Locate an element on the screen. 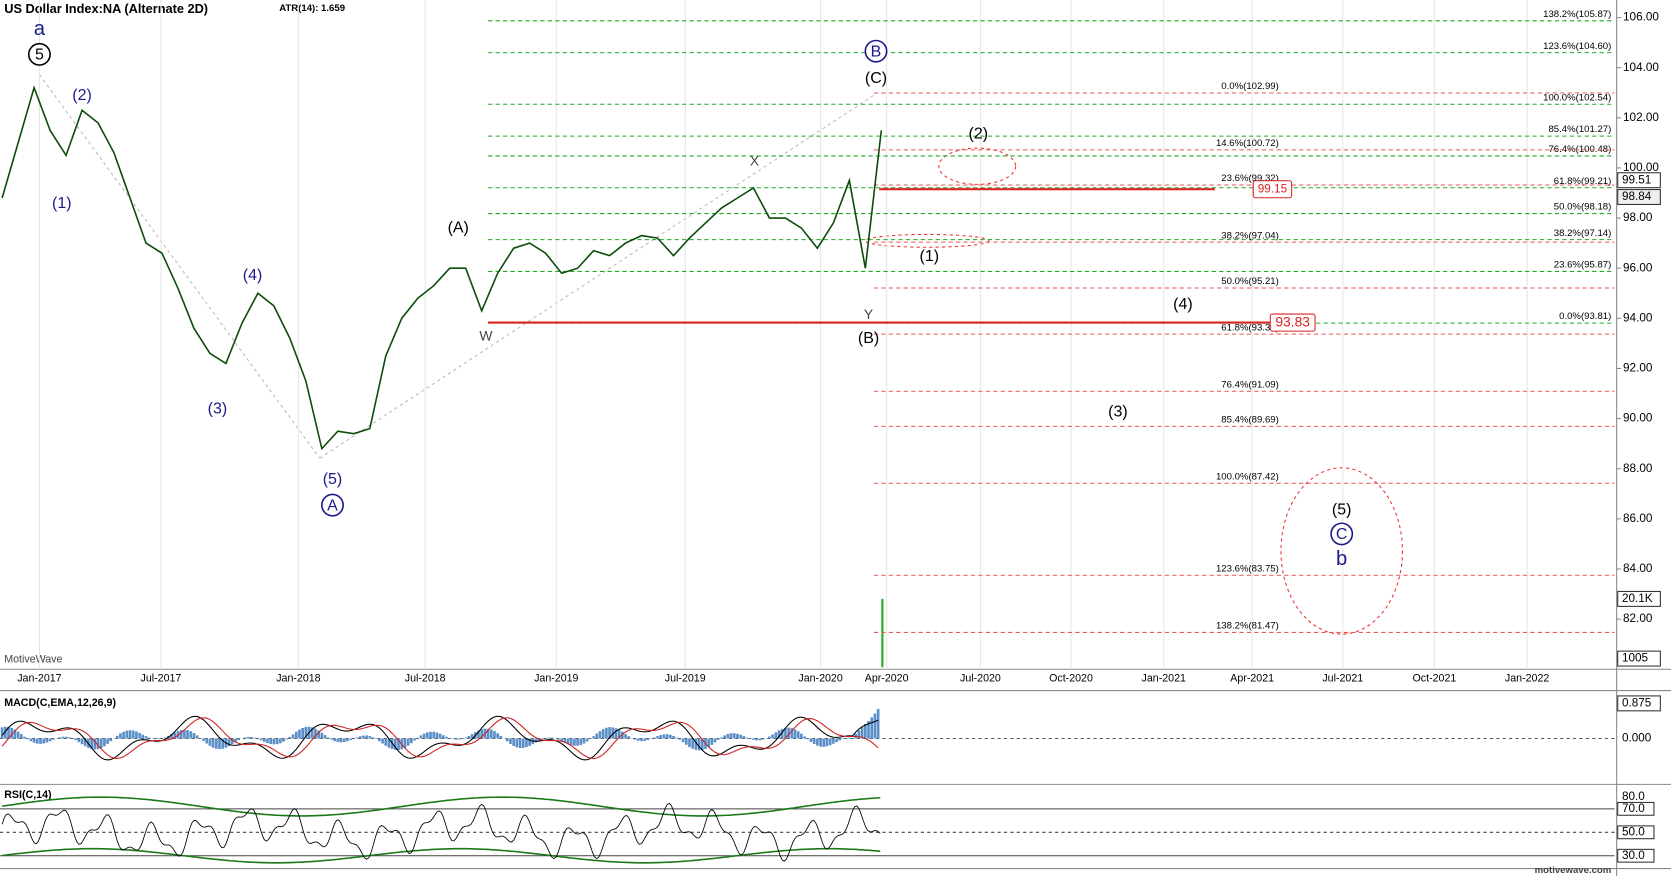 This screenshot has height=876, width=1671. wave-label: C is located at coordinates (1342, 534).